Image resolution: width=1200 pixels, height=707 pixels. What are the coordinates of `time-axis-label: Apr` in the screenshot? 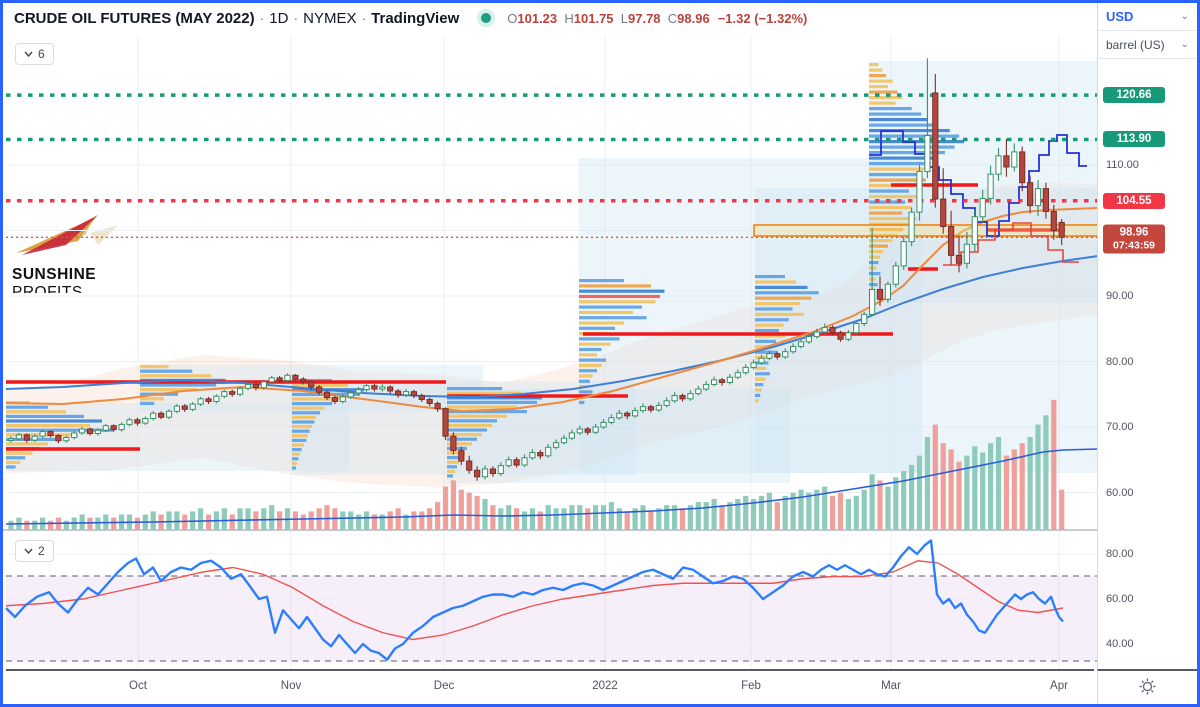 It's located at (1059, 686).